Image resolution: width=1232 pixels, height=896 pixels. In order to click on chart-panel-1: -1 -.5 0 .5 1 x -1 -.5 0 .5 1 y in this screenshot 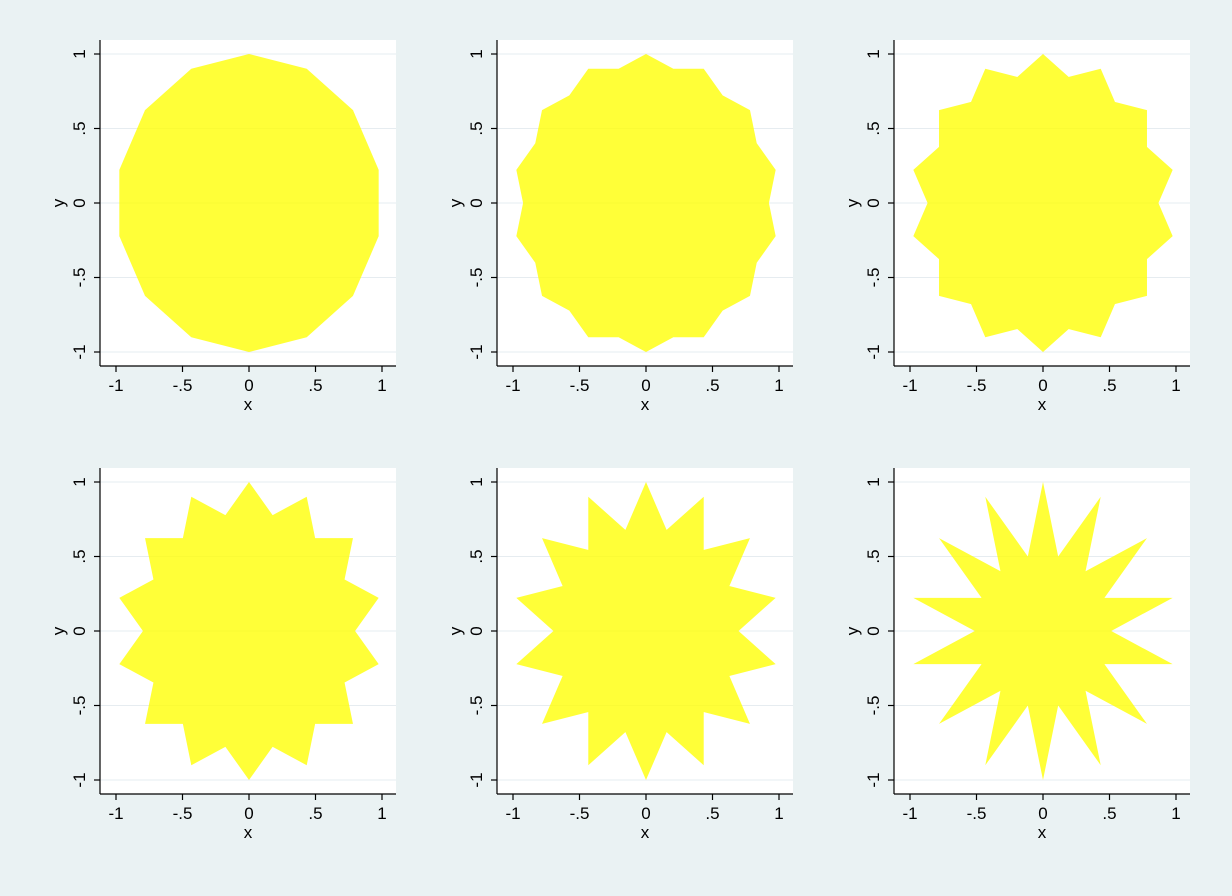, I will do `click(222, 227)`.